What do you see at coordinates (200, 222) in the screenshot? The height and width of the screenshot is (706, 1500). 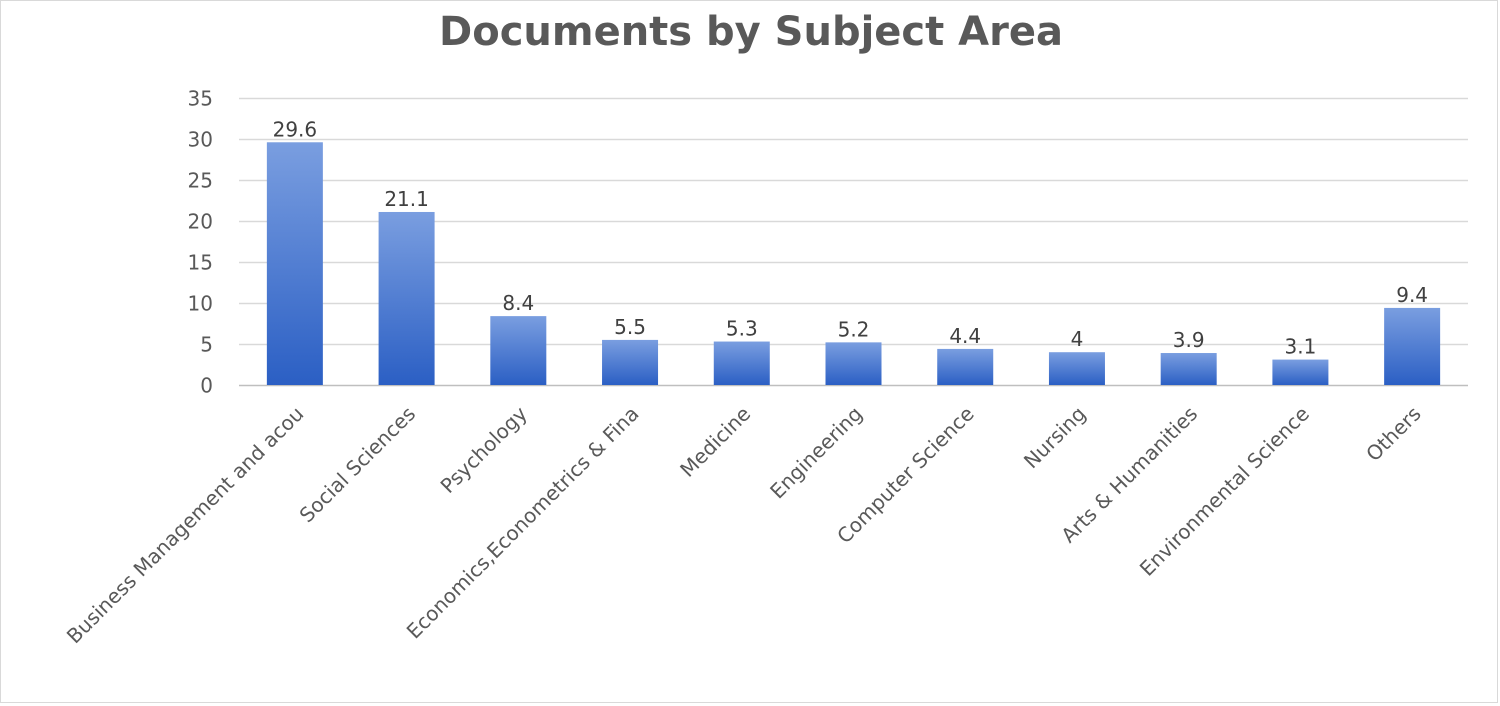 I see `y-tick-label: 20` at bounding box center [200, 222].